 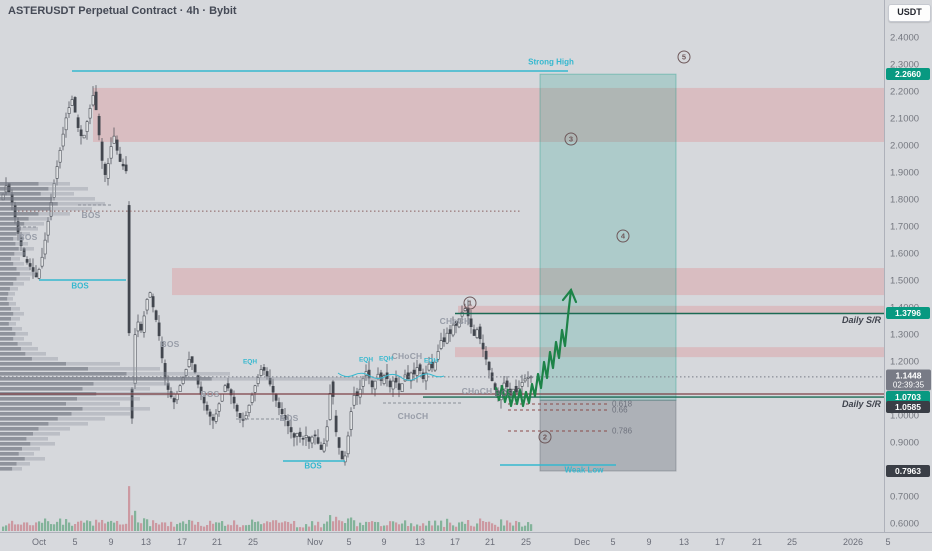 What do you see at coordinates (905, 92) in the screenshot?
I see `price-tick: 2.2000` at bounding box center [905, 92].